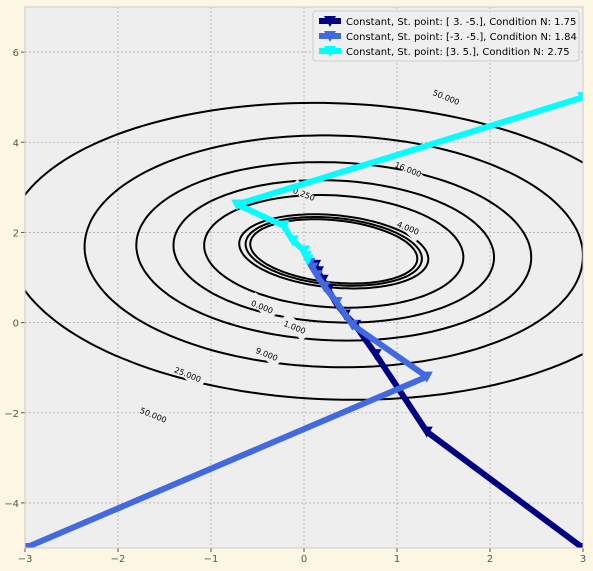 This screenshot has width=593, height=571. I want to click on y-tick-label: 0, so click(16, 324).